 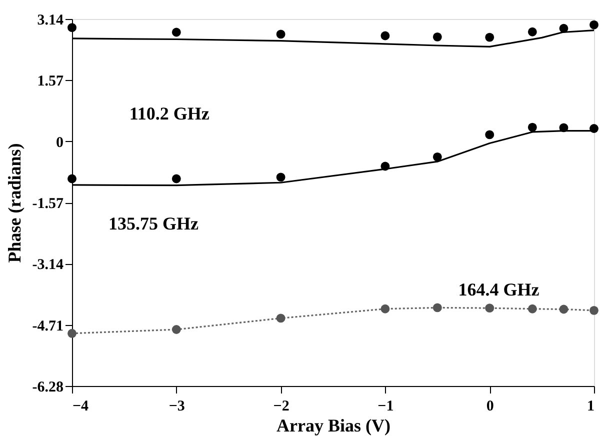 What do you see at coordinates (499, 290) in the screenshot?
I see `annotation: 164.4 GHz` at bounding box center [499, 290].